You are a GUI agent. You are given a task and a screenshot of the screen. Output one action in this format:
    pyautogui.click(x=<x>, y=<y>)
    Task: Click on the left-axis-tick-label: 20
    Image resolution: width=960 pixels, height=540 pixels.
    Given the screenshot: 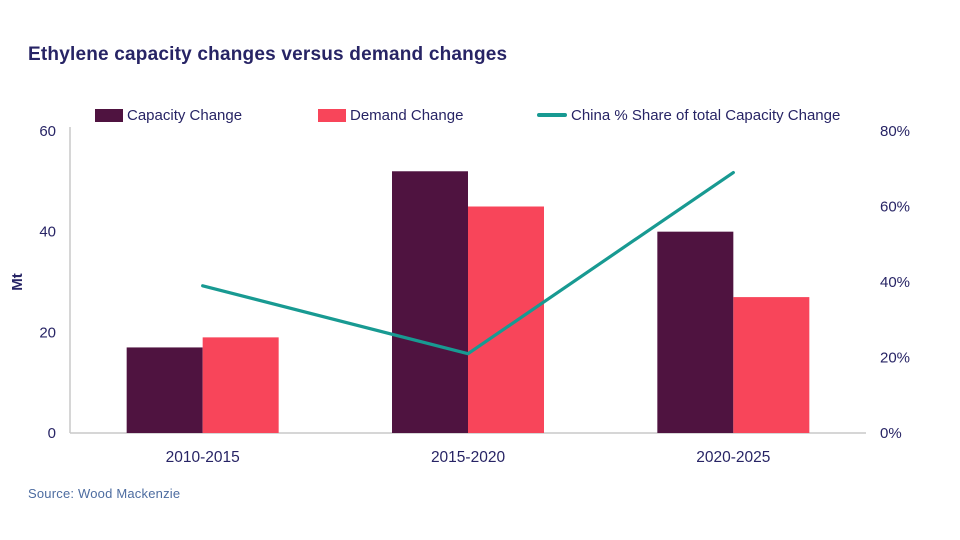 What is the action you would take?
    pyautogui.click(x=47, y=332)
    